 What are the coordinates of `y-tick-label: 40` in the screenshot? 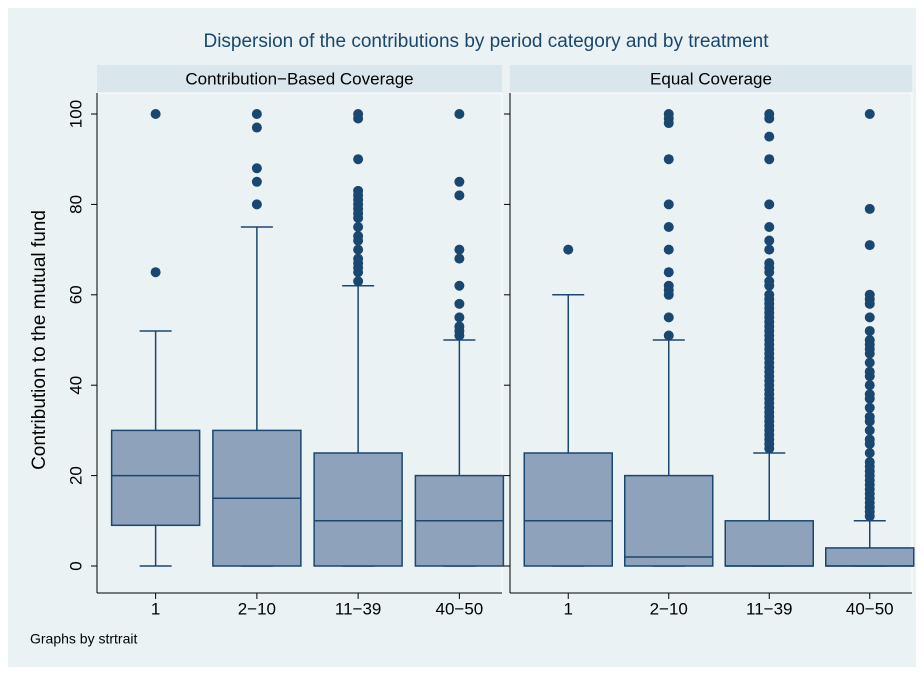 It's located at (75, 385).